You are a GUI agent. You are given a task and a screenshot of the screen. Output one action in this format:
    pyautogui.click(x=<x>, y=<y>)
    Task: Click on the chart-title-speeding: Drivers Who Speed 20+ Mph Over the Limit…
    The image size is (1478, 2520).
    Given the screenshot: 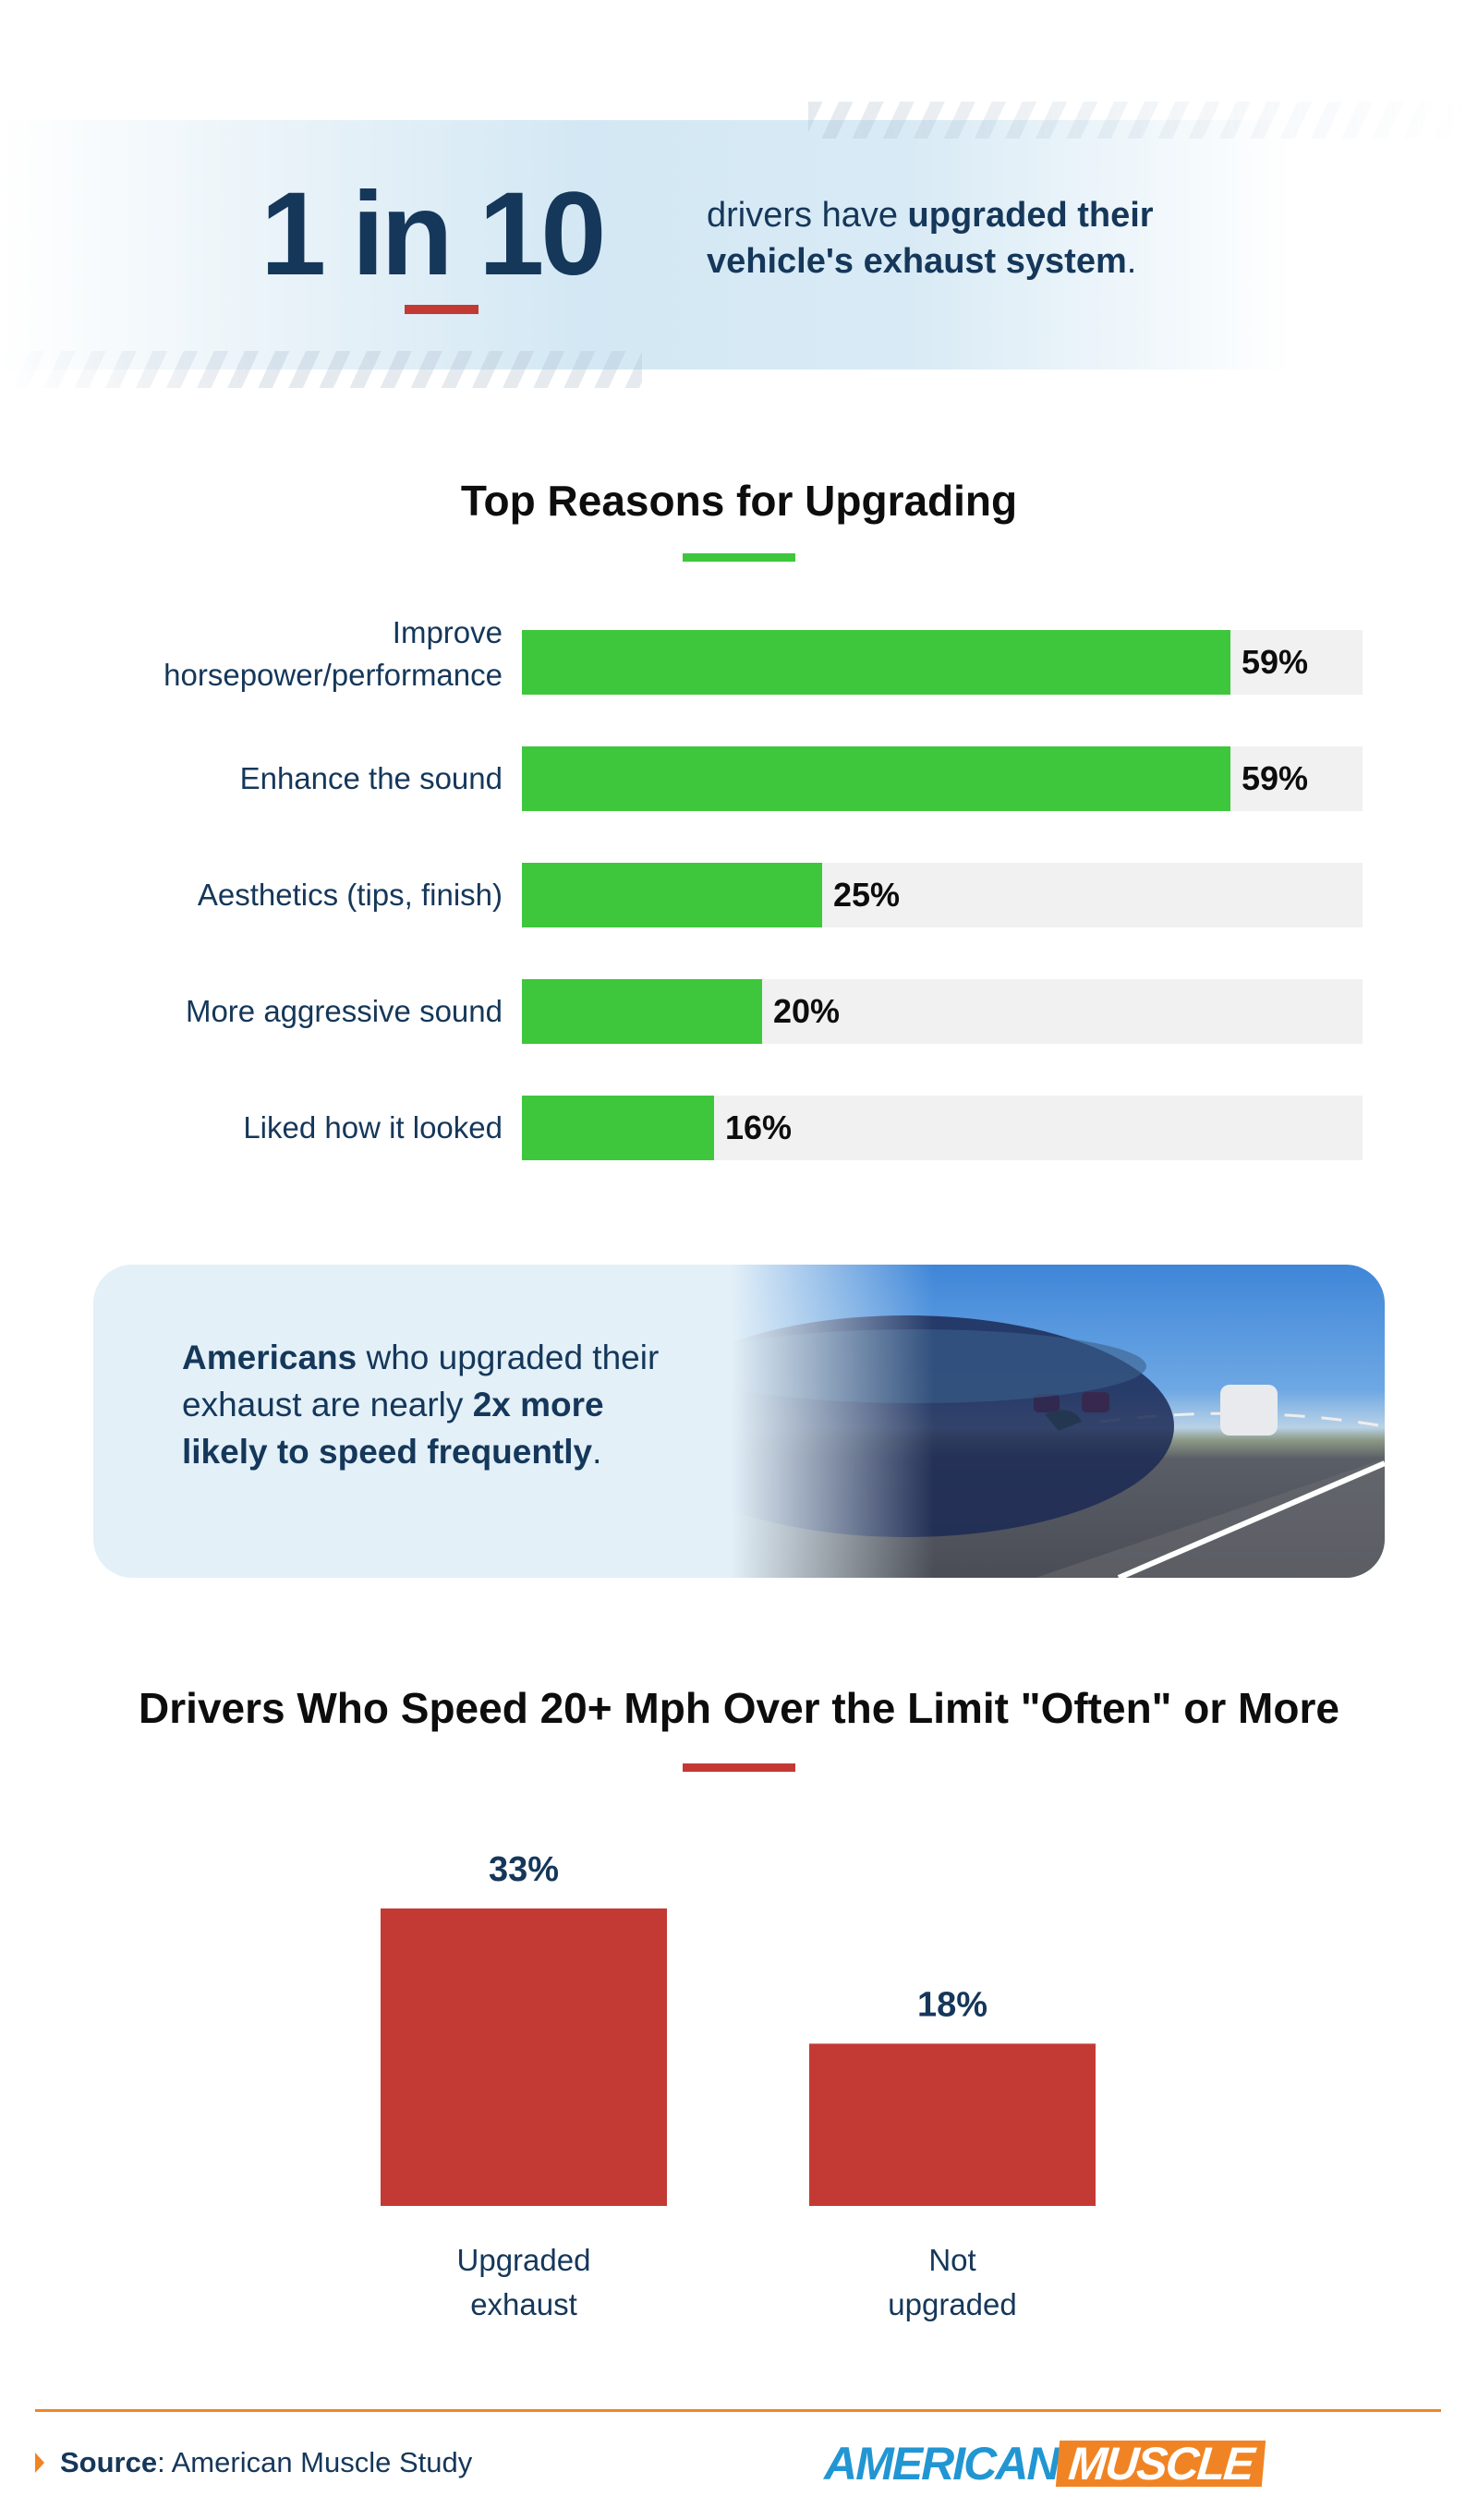 What is the action you would take?
    pyautogui.click(x=739, y=1708)
    